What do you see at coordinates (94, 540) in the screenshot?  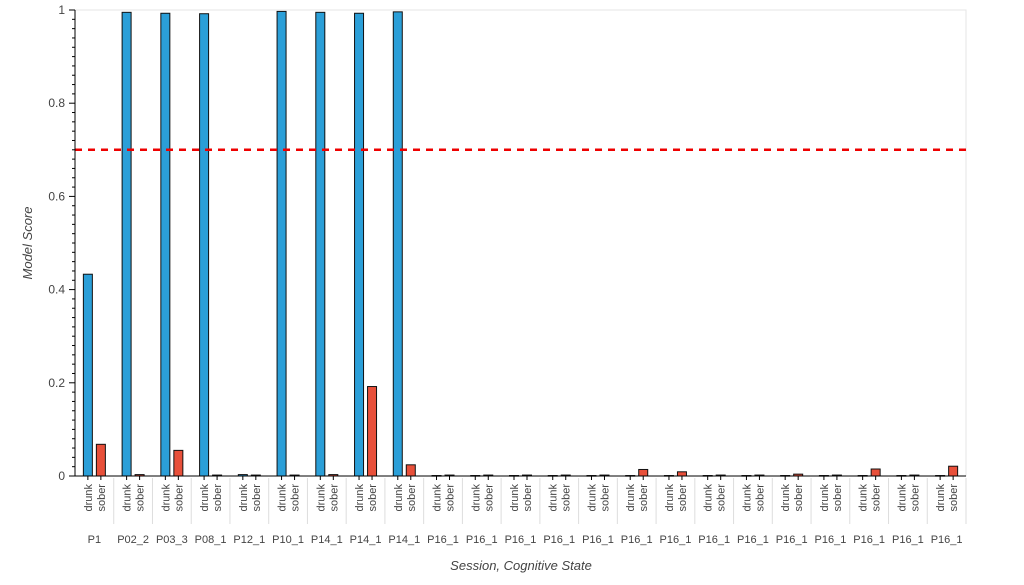 I see `group-label: P1` at bounding box center [94, 540].